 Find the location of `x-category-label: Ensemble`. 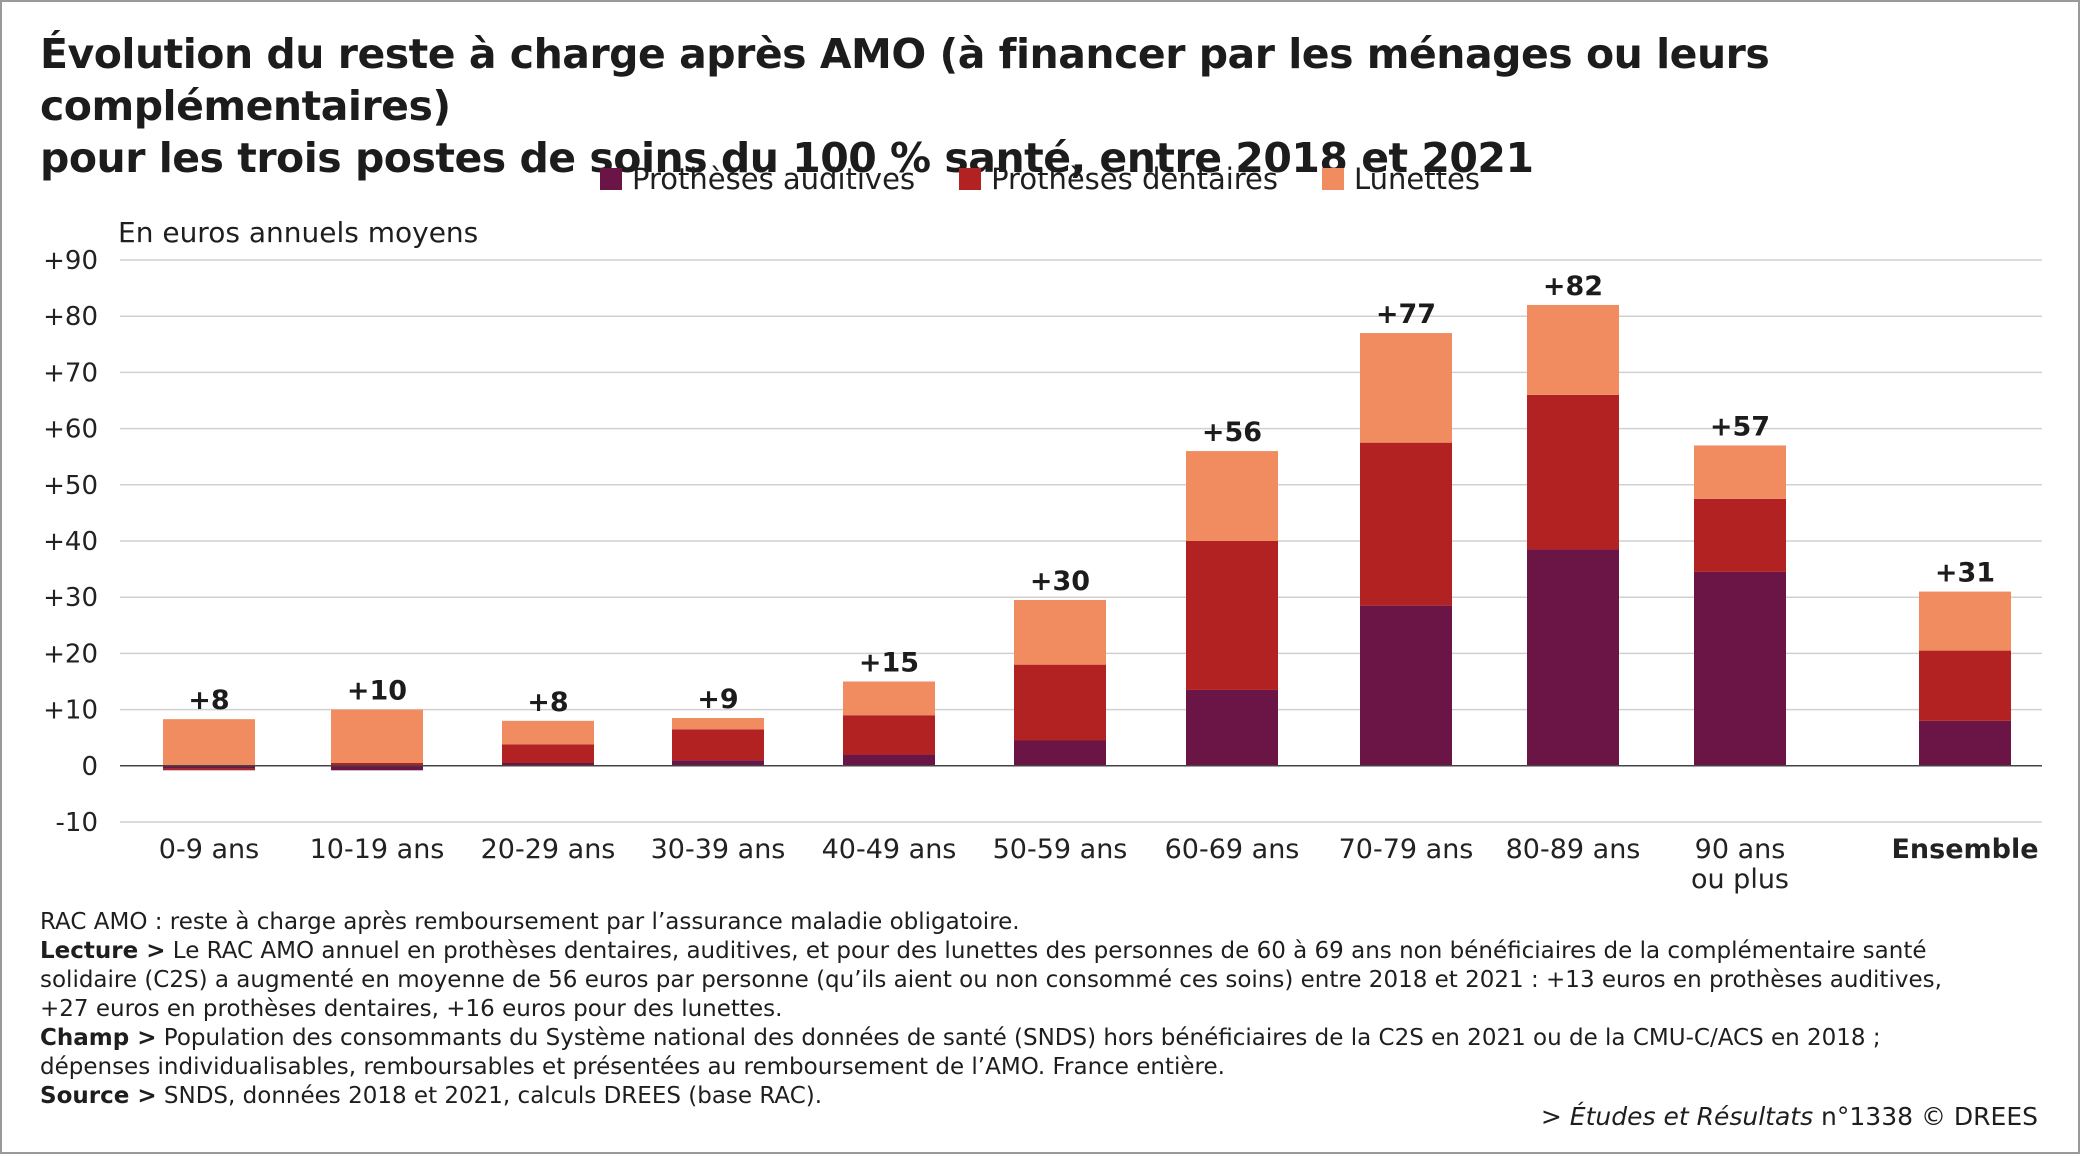

x-category-label: Ensemble is located at coordinates (1964, 849).